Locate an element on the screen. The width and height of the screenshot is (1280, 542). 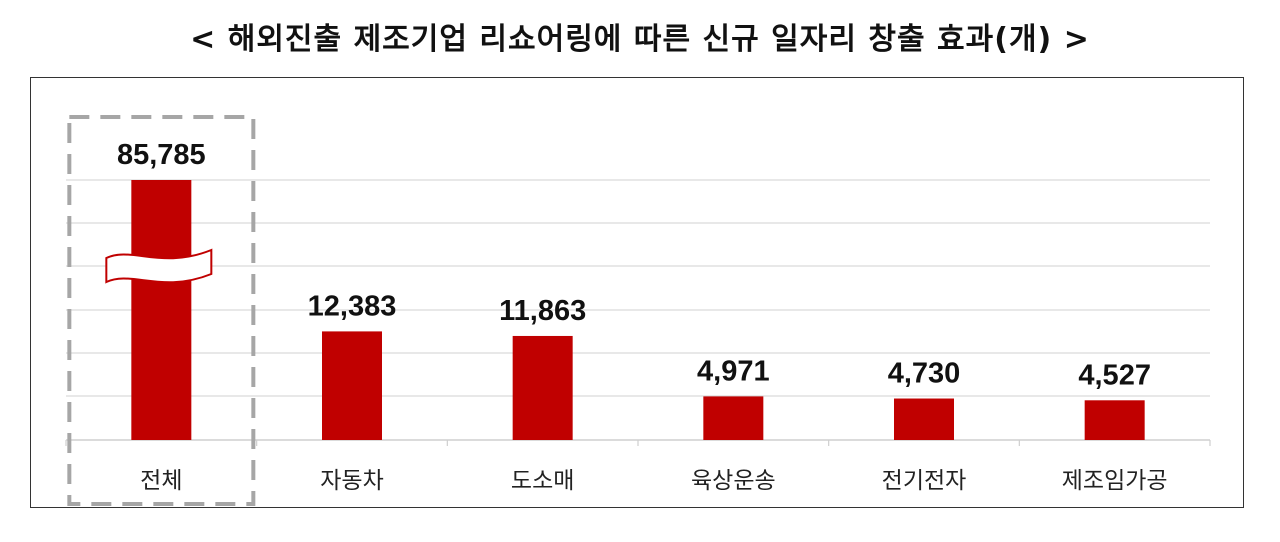
data-label: 85,785 is located at coordinates (161, 155).